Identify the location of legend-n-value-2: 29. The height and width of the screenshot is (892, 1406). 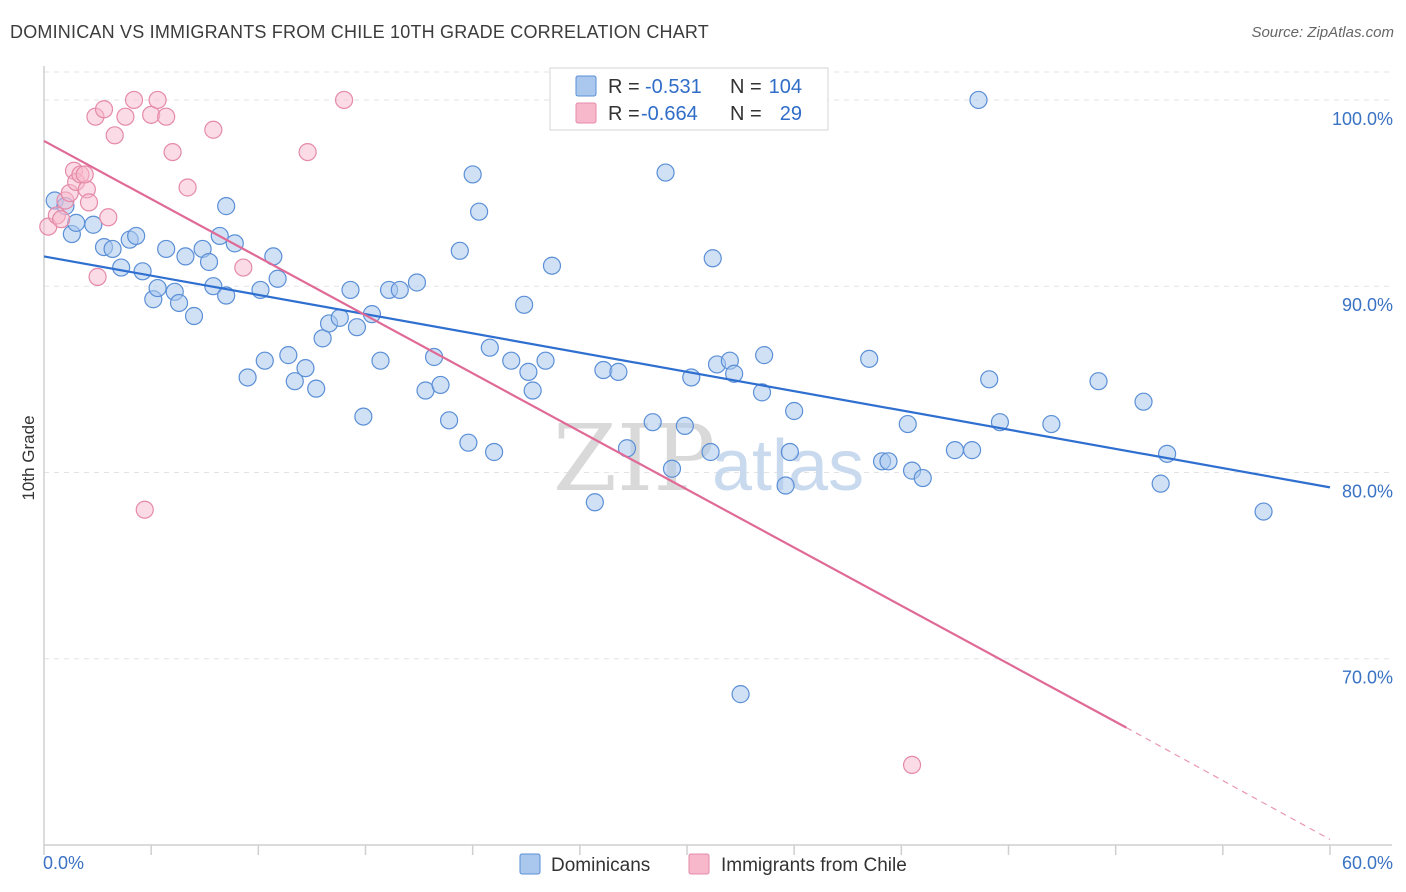
(791, 114).